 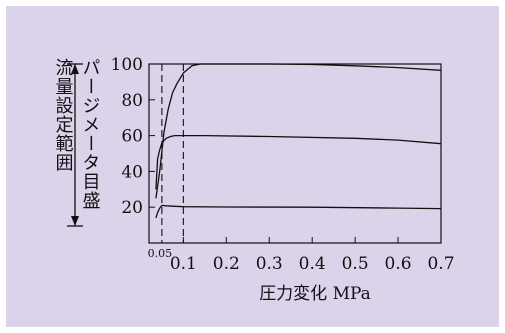 What do you see at coordinates (127, 65) in the screenshot?
I see `y-tick-label: 100` at bounding box center [127, 65].